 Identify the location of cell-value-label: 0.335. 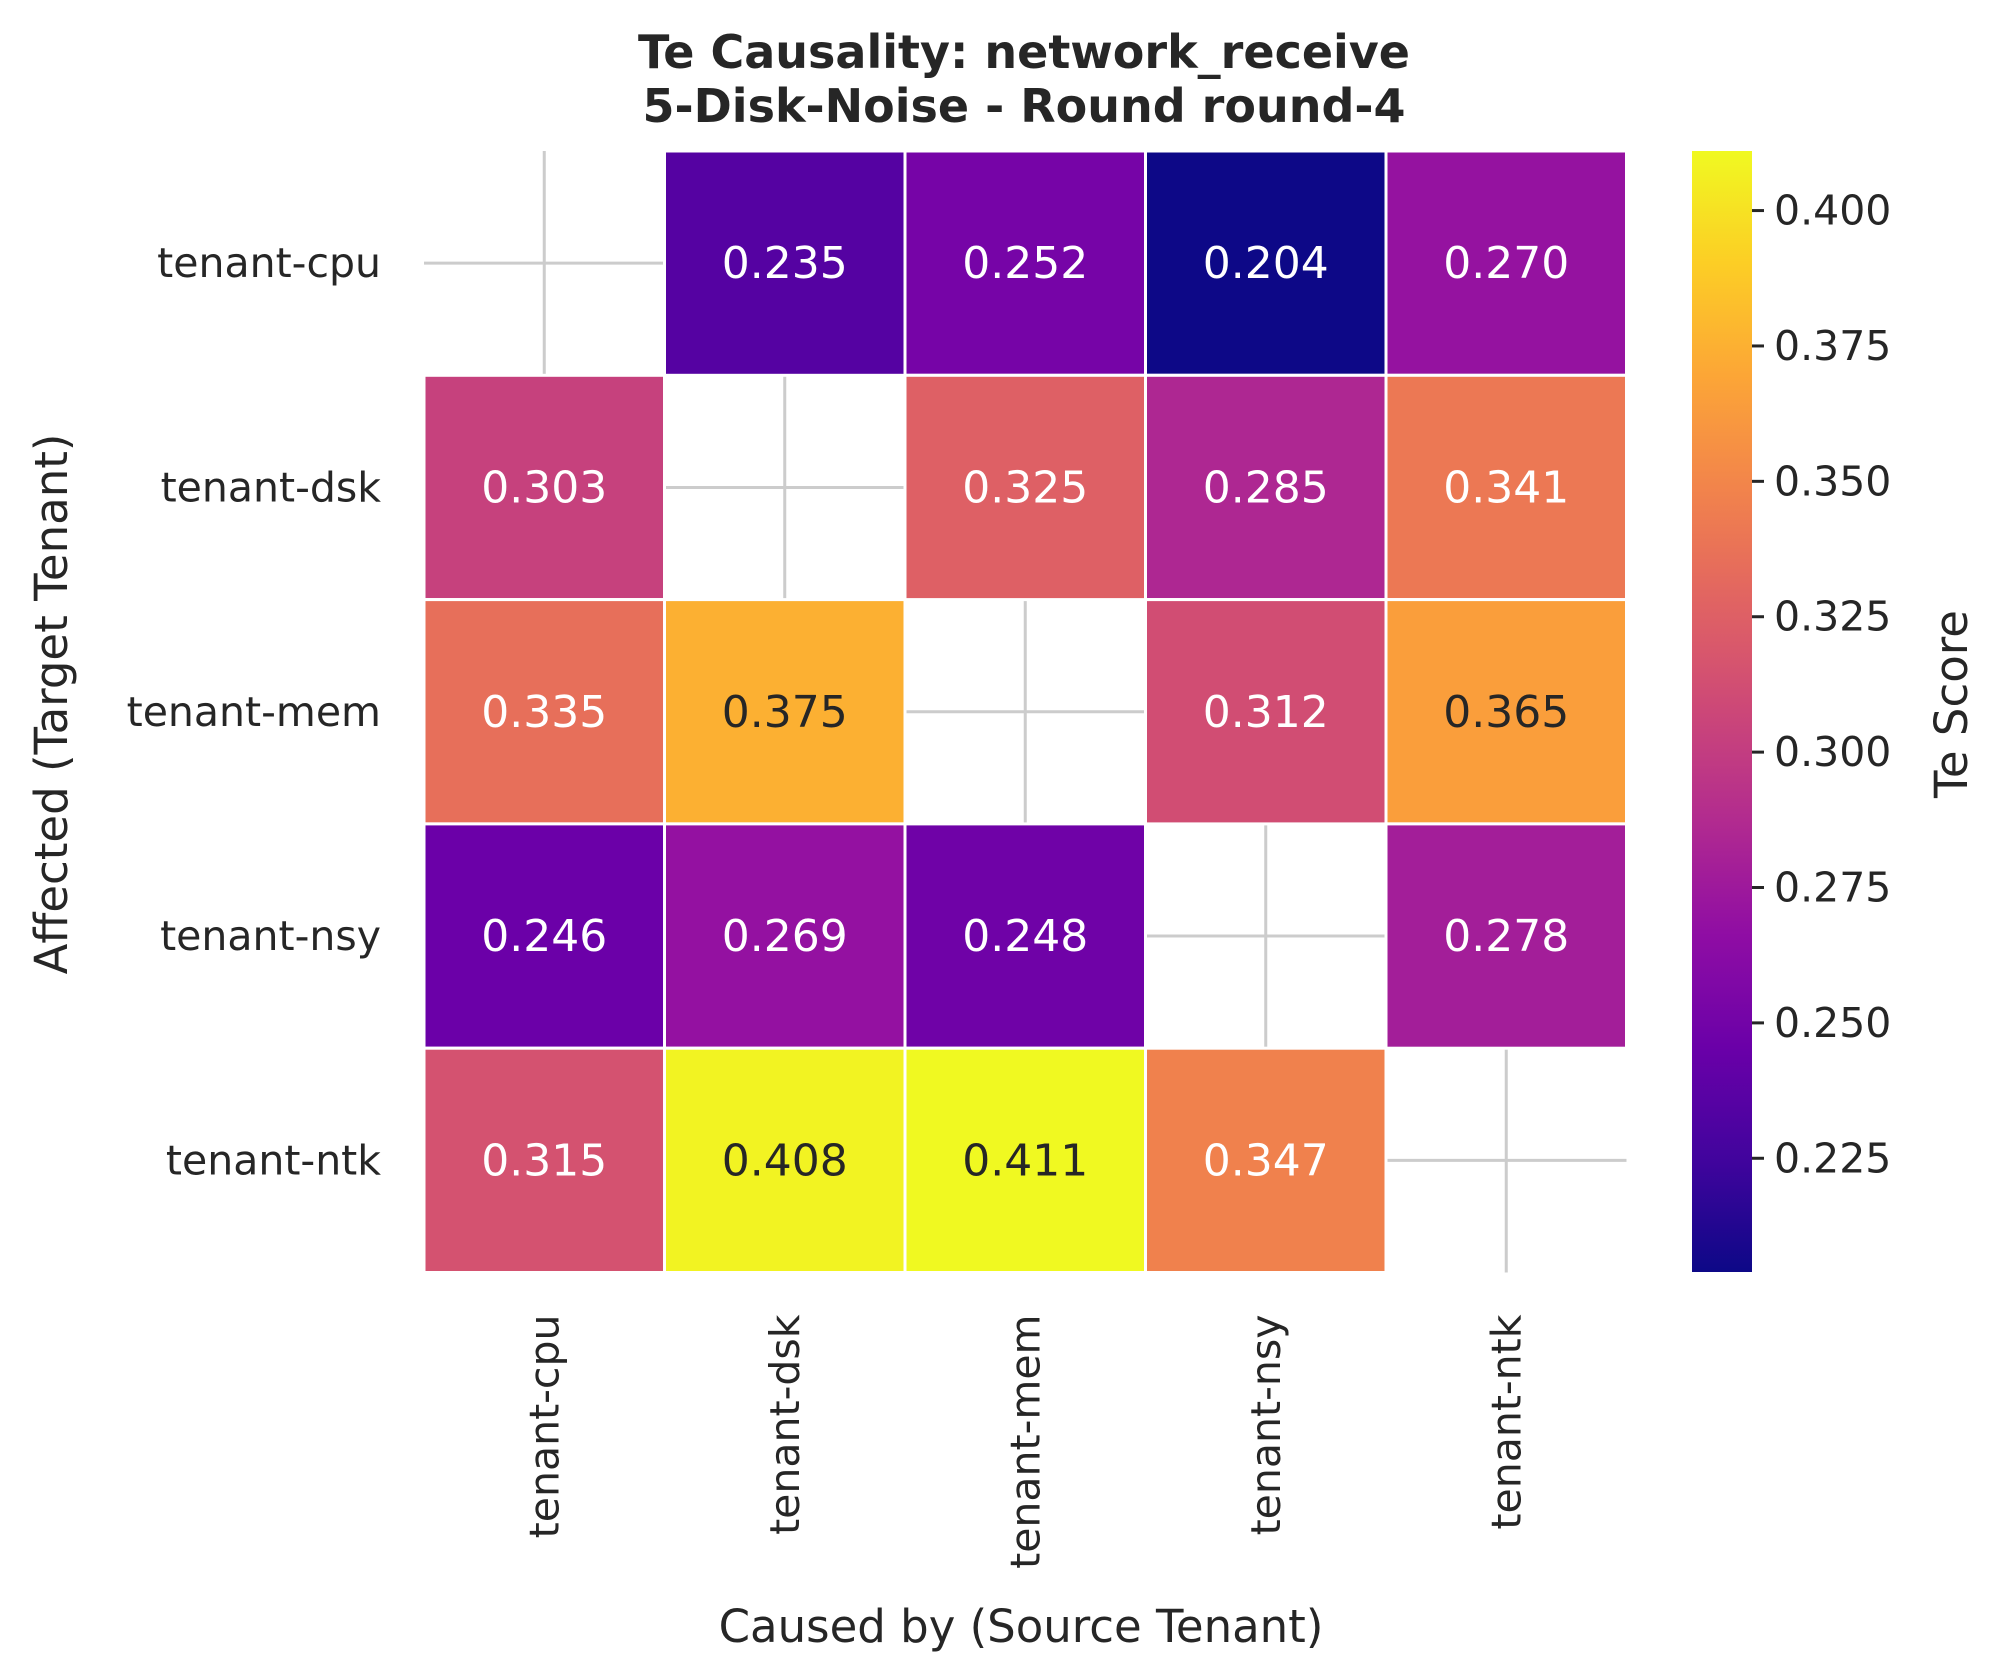
(544, 712).